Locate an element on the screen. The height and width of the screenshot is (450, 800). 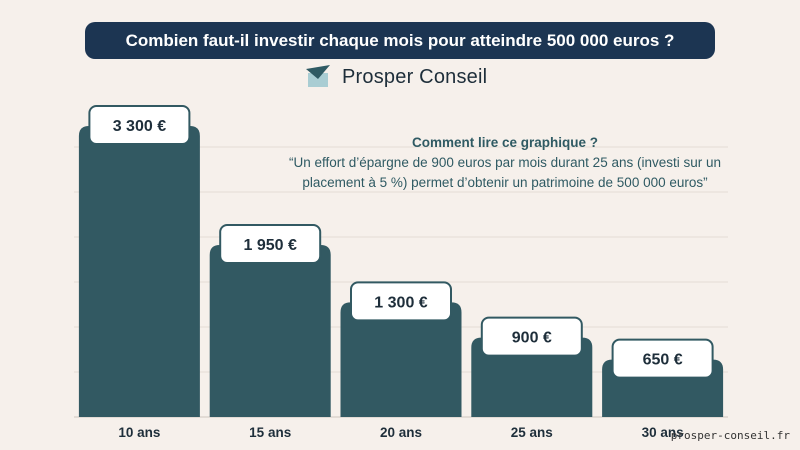
value-label: 900 € is located at coordinates (532, 338).